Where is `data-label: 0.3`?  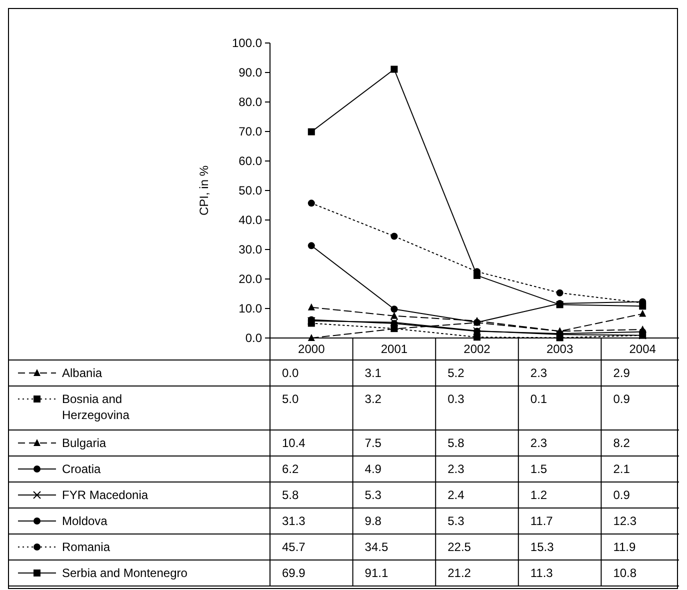 data-label: 0.3 is located at coordinates (456, 399).